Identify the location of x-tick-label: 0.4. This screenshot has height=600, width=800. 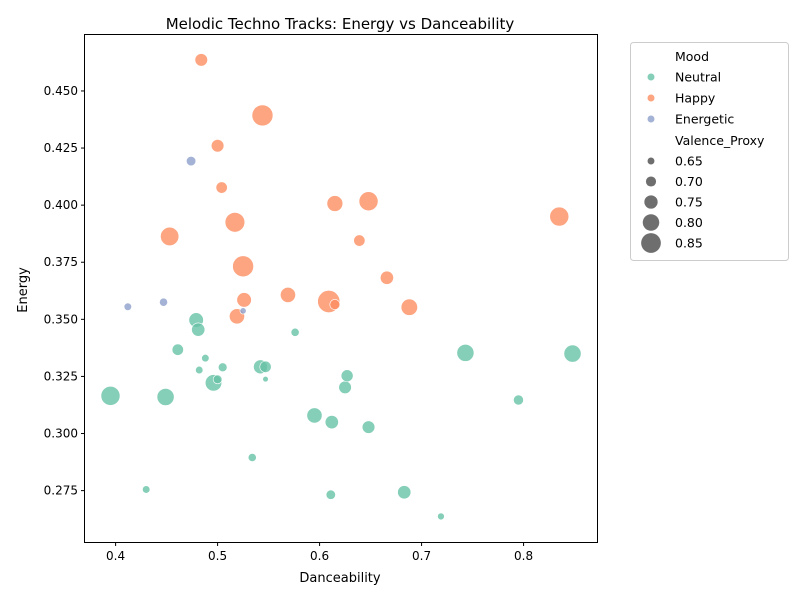
(115, 556).